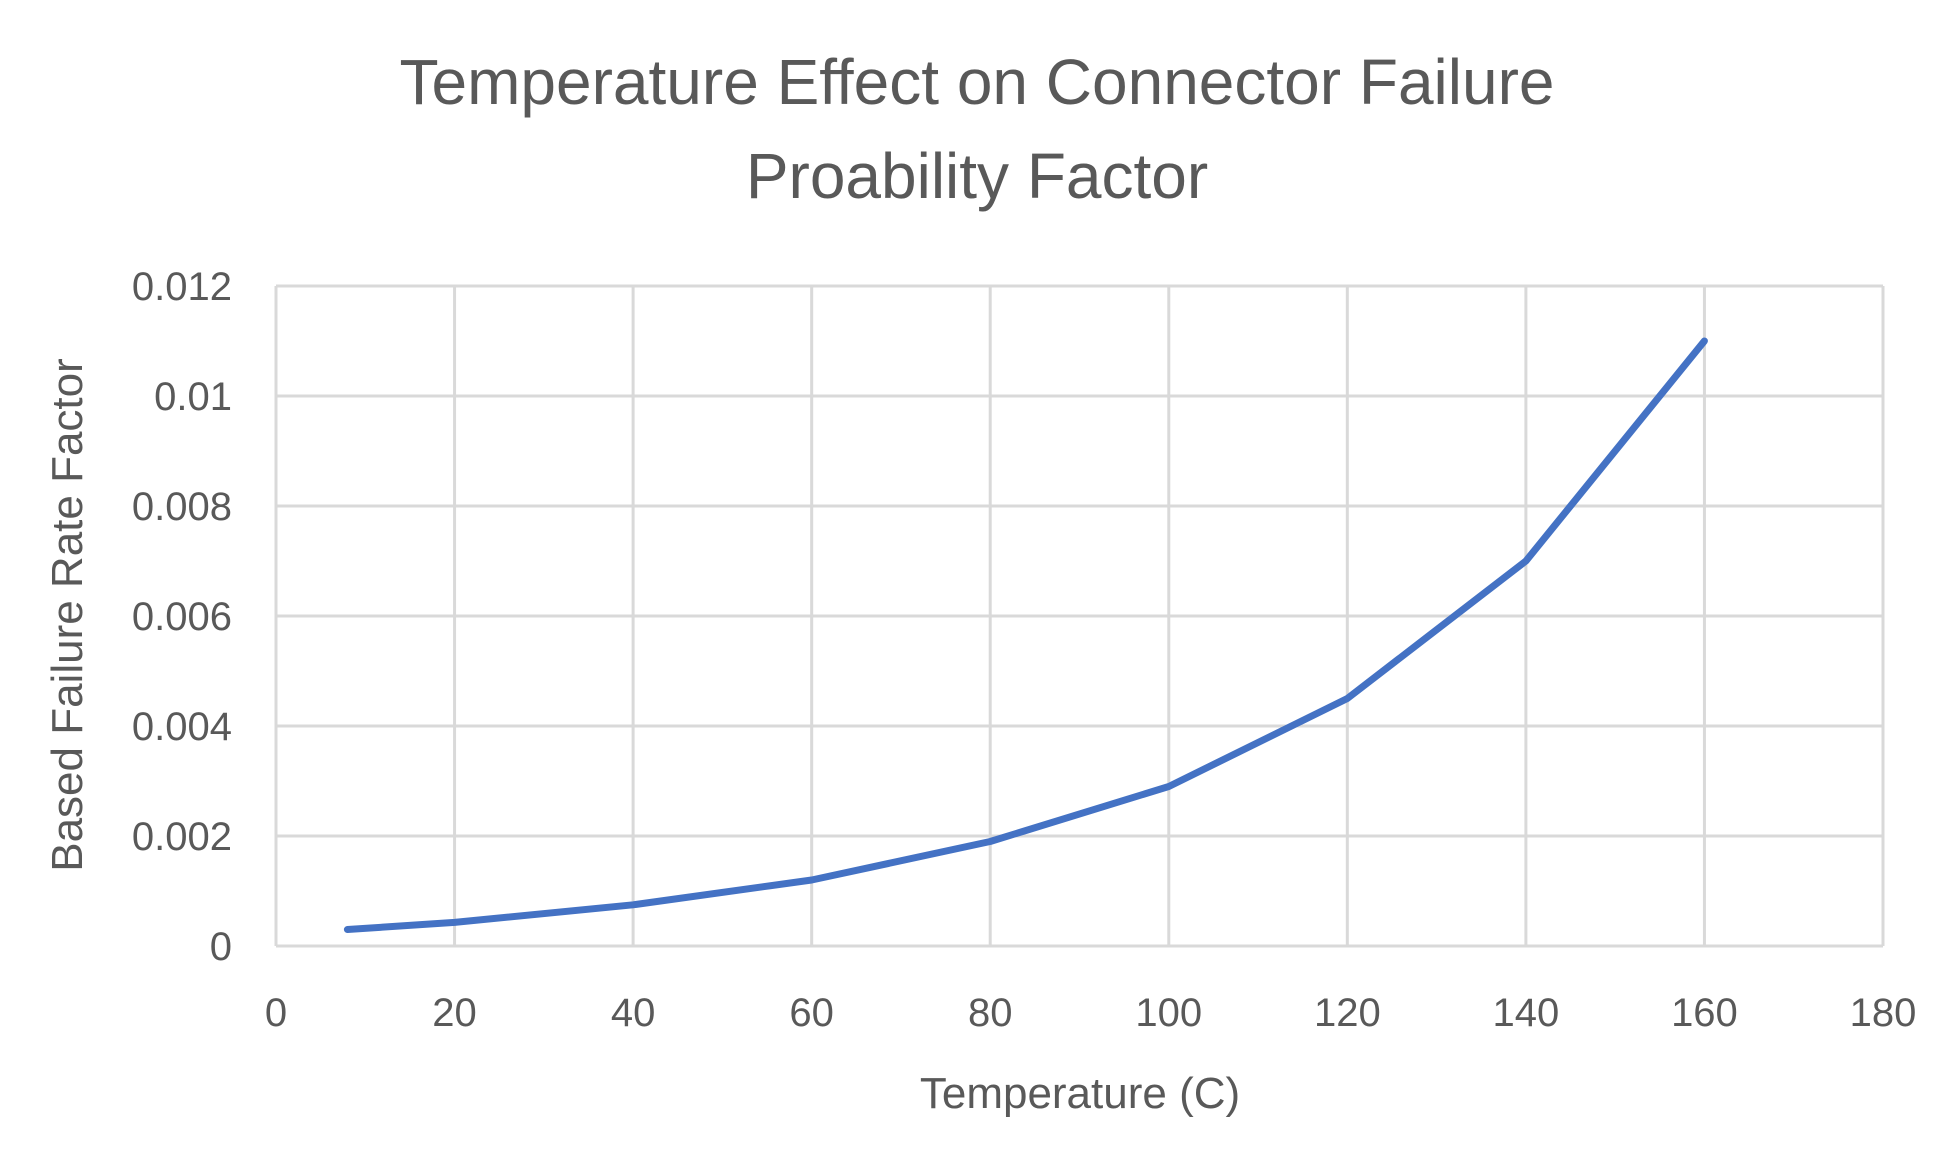 Image resolution: width=1954 pixels, height=1164 pixels. What do you see at coordinates (1091, 1013) in the screenshot?
I see `x-axis-ticks: 0 20 40 60 80 100 120 140 160 180` at bounding box center [1091, 1013].